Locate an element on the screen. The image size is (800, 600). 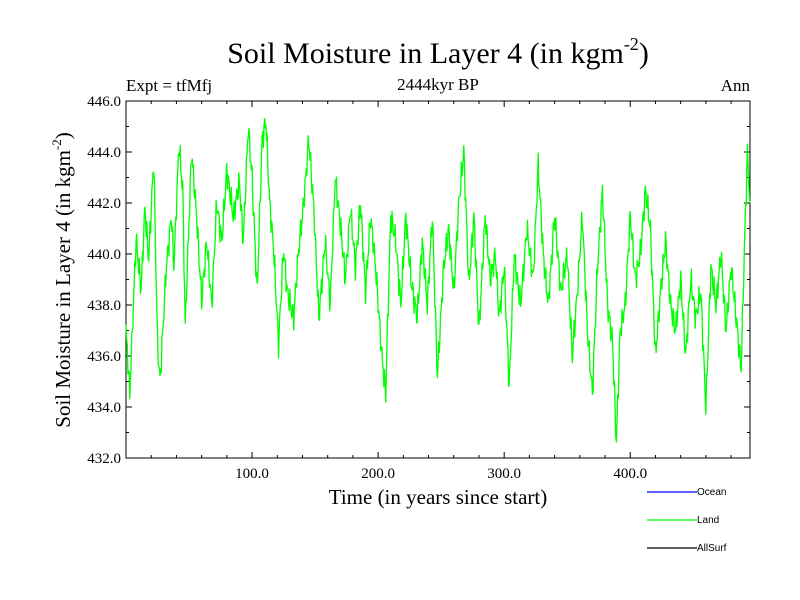
y-tick-label: 442.0 is located at coordinates (104, 204).